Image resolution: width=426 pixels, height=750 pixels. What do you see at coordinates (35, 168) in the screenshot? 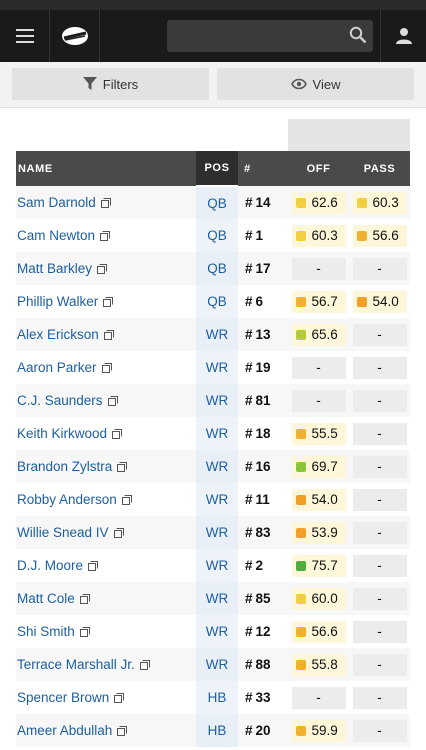
I see `column-header-name: NAME` at bounding box center [35, 168].